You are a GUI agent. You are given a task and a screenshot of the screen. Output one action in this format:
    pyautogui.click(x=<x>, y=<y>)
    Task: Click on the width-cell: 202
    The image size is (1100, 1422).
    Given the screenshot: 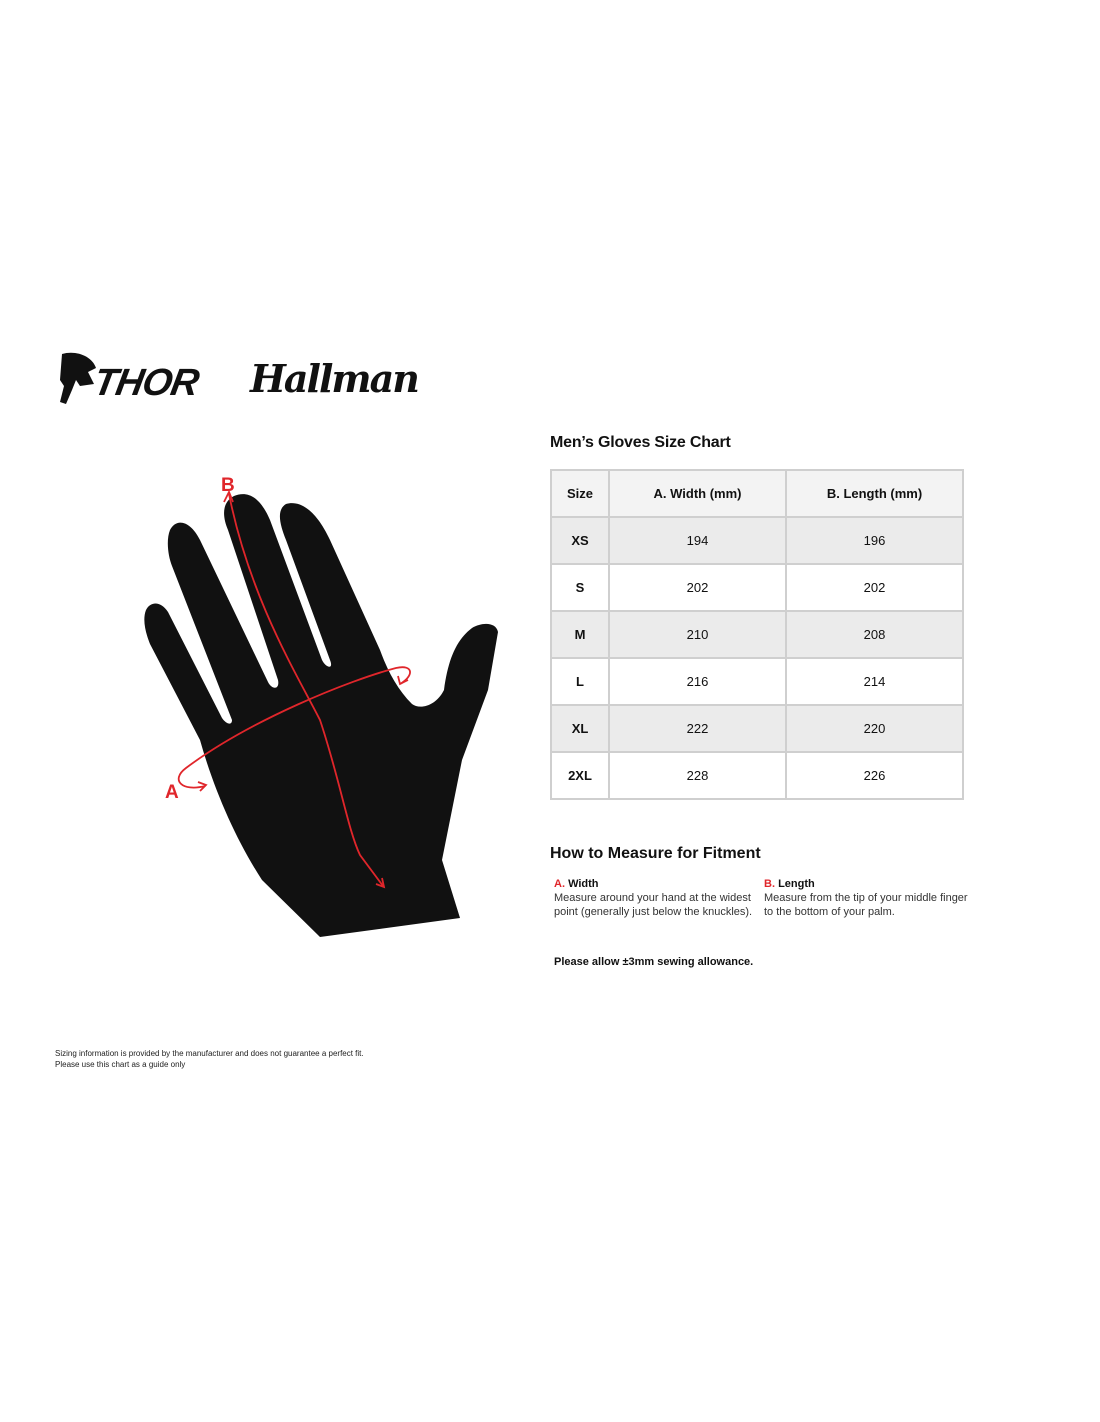 What is the action you would take?
    pyautogui.click(x=697, y=587)
    